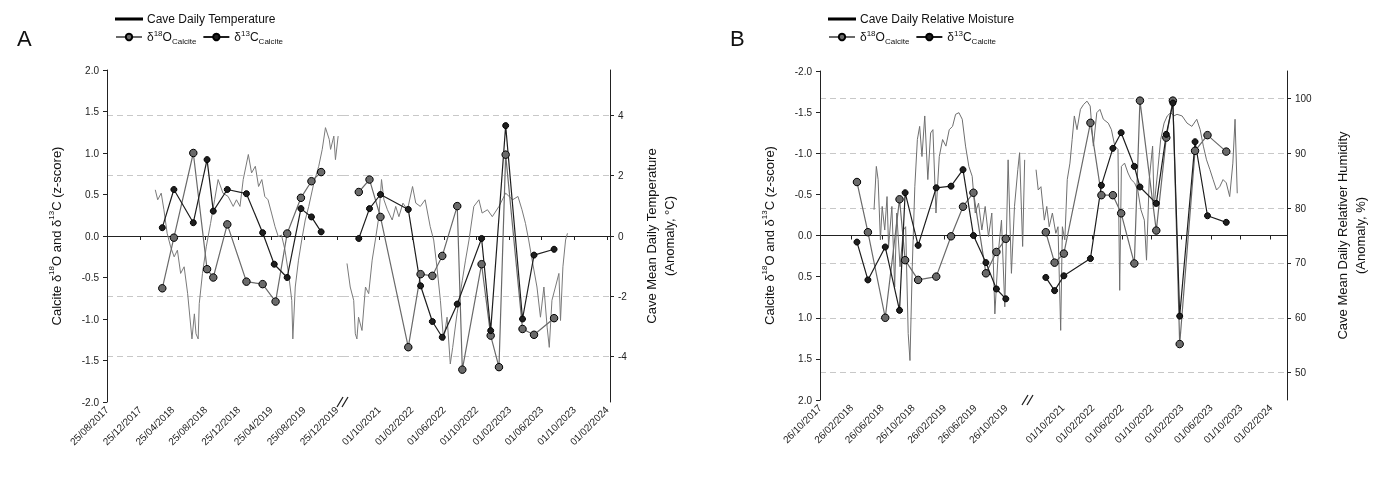 The height and width of the screenshot is (477, 1380). What do you see at coordinates (623, 296) in the screenshot?
I see `y2-tick-label: -2` at bounding box center [623, 296].